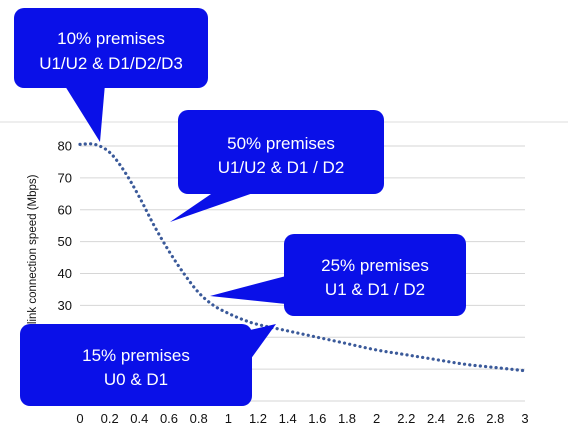 The image size is (568, 437). Describe the element at coordinates (111, 63) in the screenshot. I see `callout-text: U1/U2 & D1/D2/D3` at that location.